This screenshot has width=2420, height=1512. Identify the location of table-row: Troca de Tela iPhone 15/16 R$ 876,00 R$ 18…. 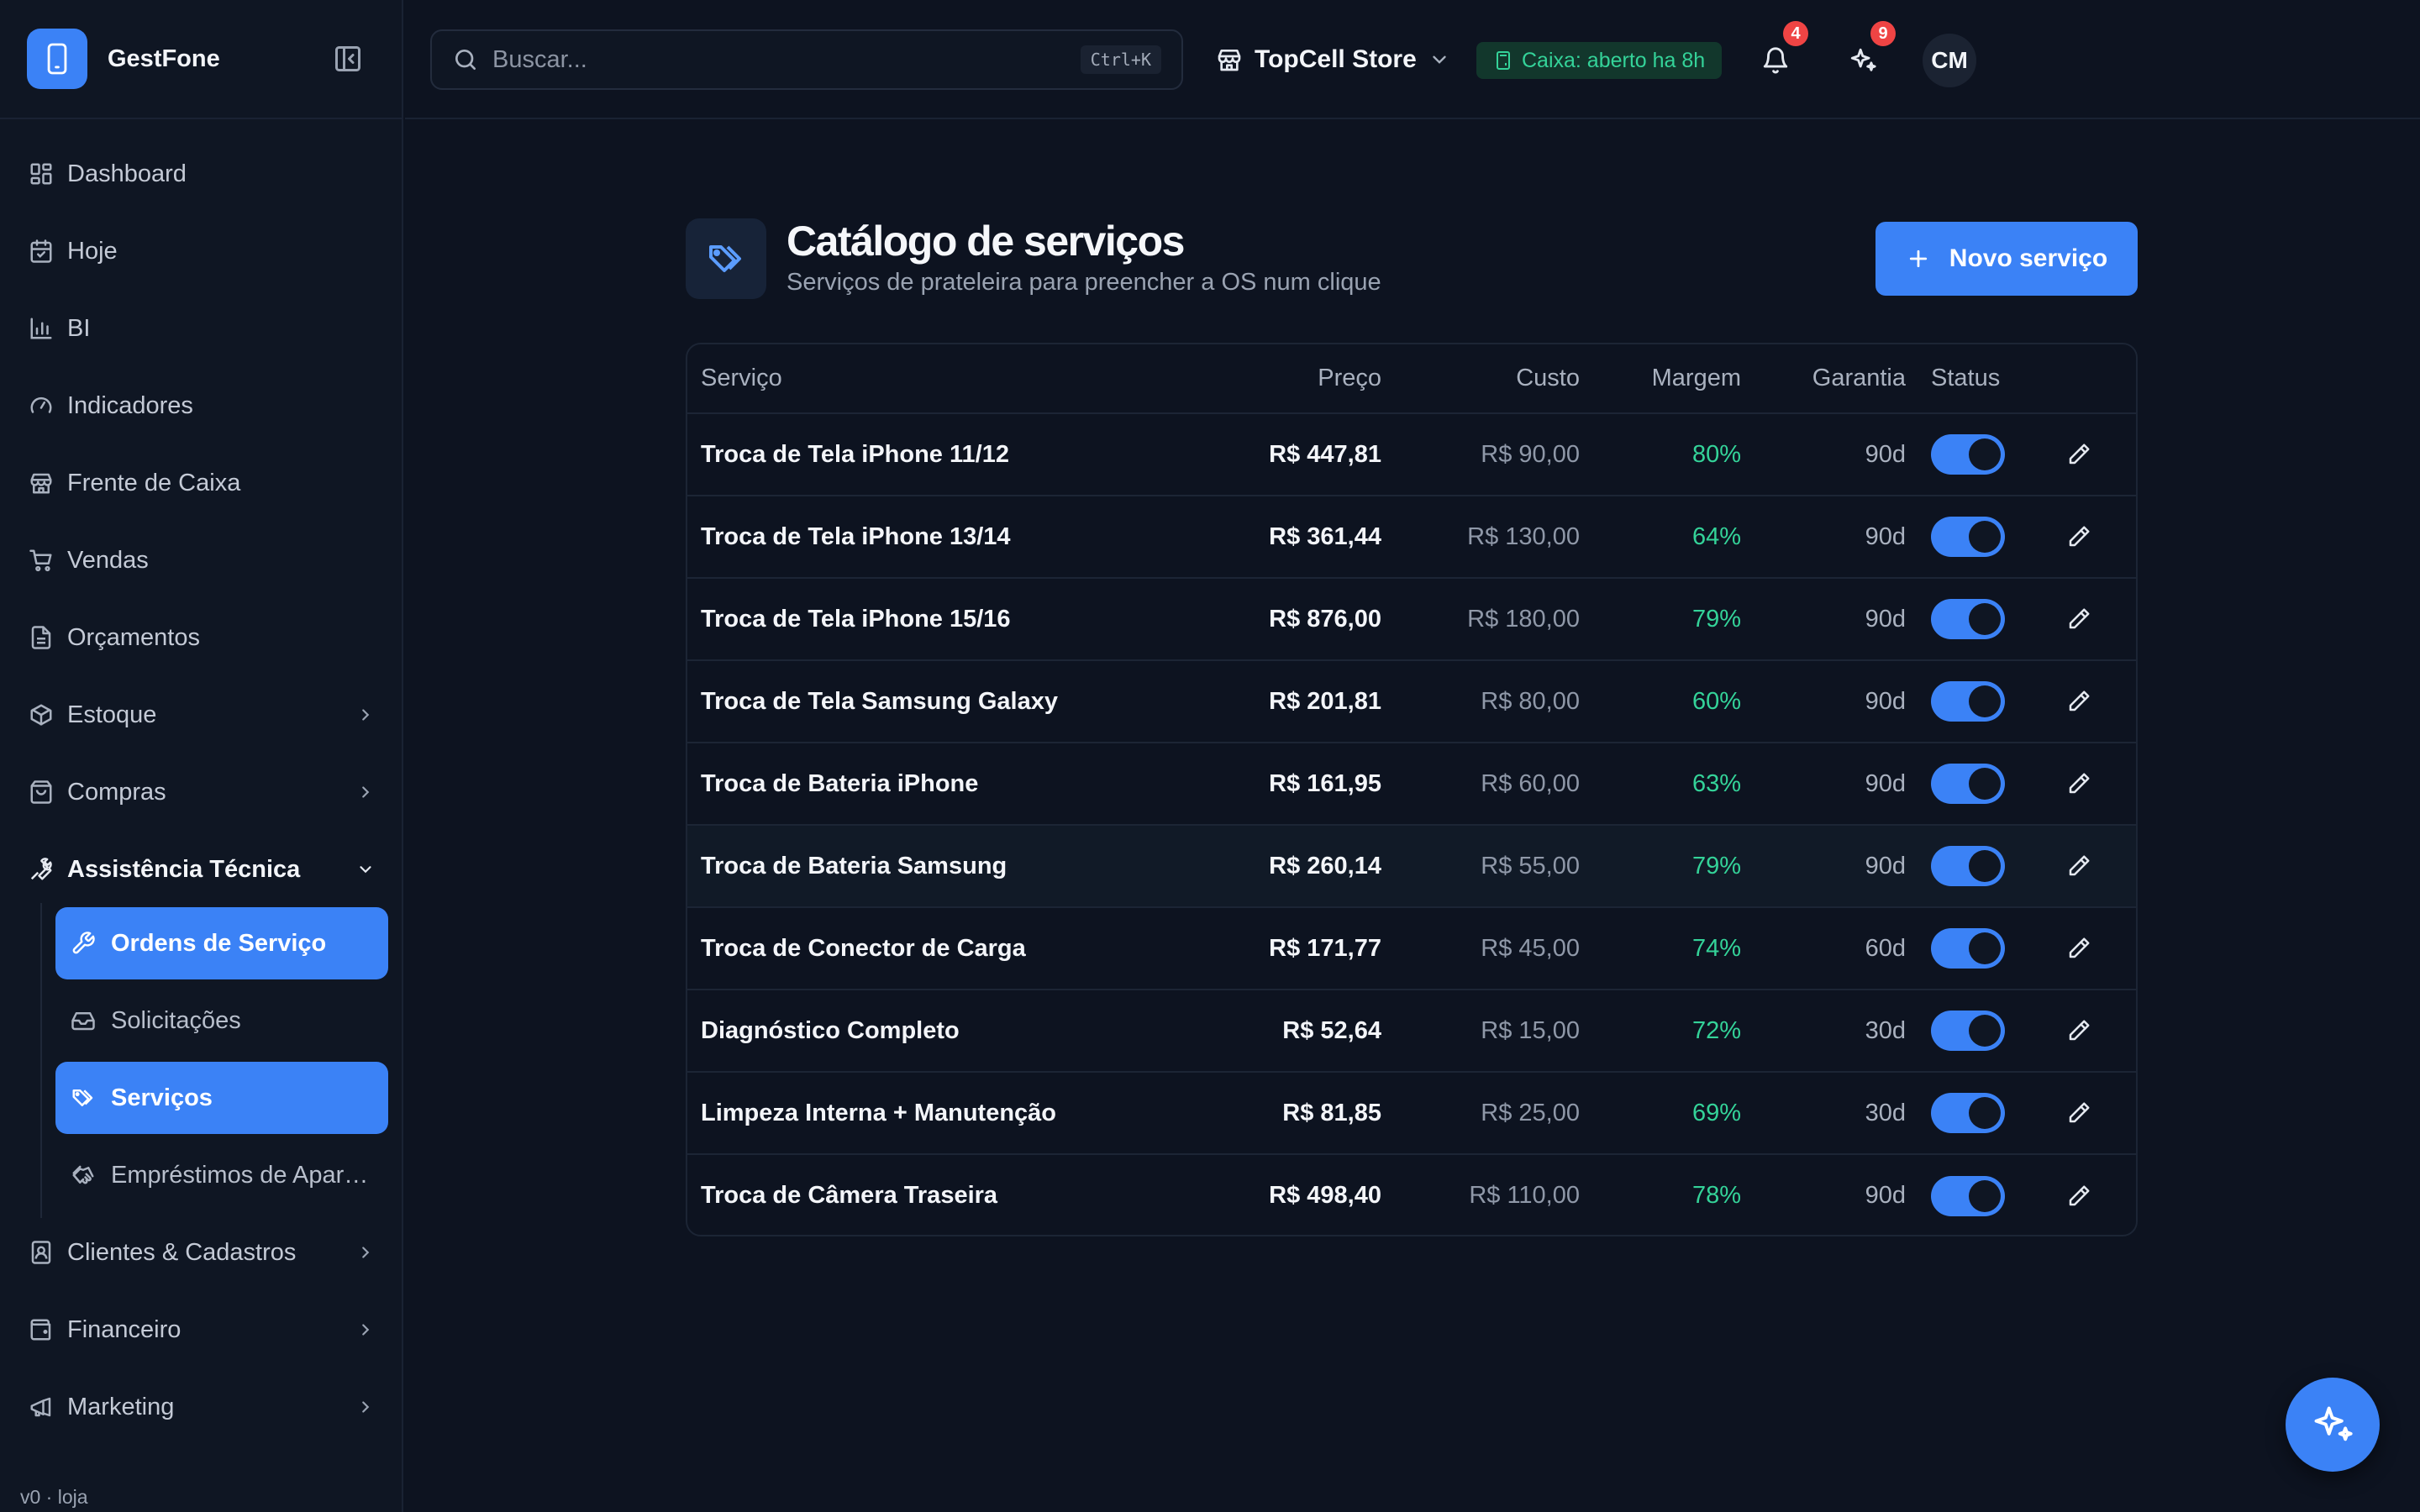
(1411, 619).